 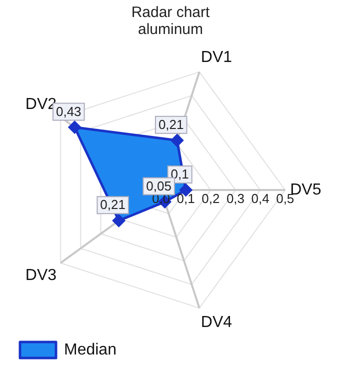 What do you see at coordinates (69, 111) in the screenshot?
I see `data-label: 0,43` at bounding box center [69, 111].